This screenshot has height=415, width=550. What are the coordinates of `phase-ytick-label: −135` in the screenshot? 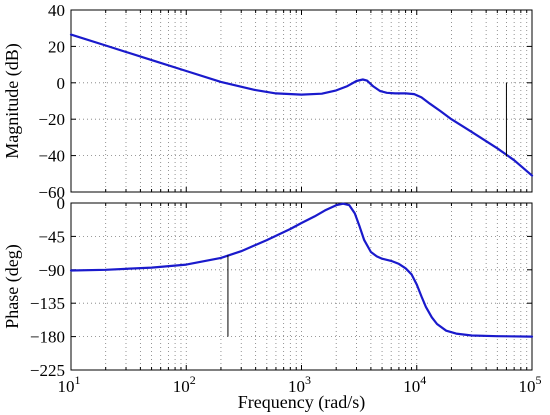 It's located at (47, 303).